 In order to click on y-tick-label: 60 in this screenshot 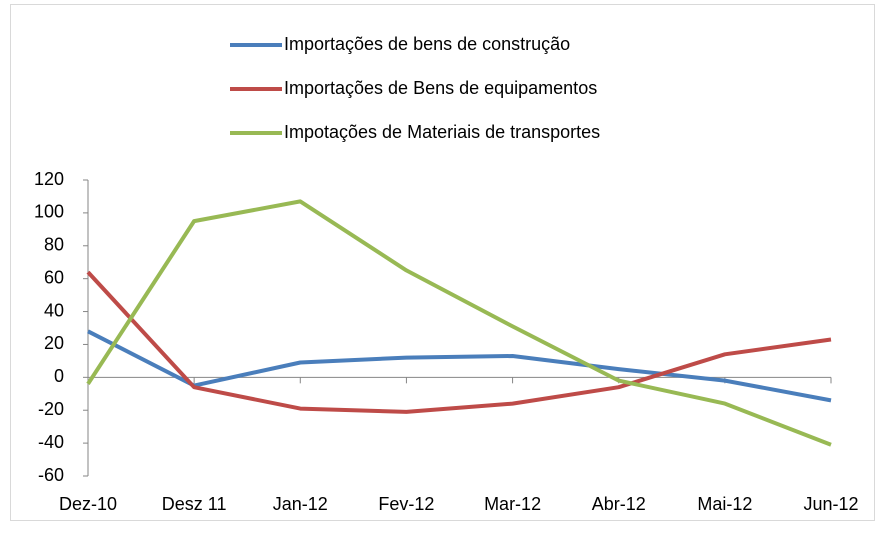, I will do `click(54, 277)`.